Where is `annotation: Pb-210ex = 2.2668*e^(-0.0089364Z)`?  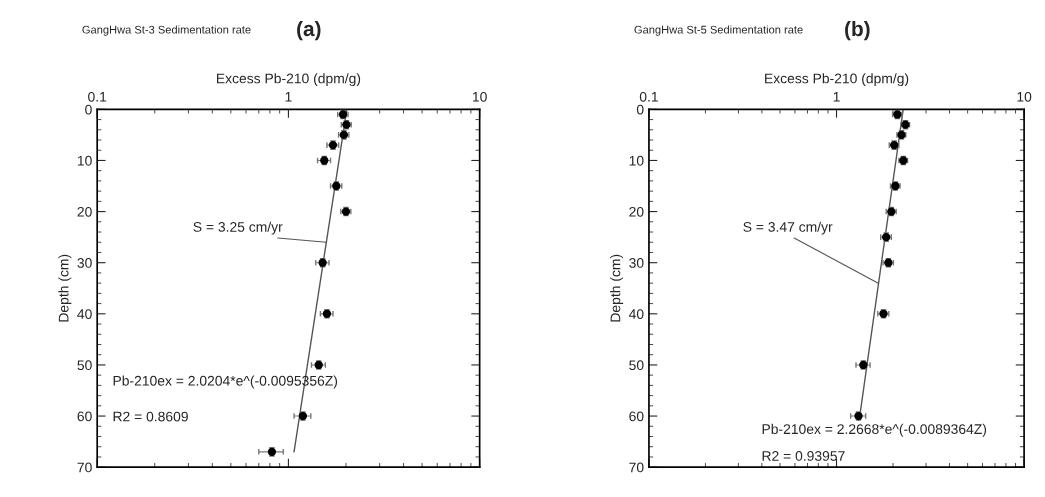
annotation: Pb-210ex = 2.2668*e^(-0.0089364Z) is located at coordinates (874, 430).